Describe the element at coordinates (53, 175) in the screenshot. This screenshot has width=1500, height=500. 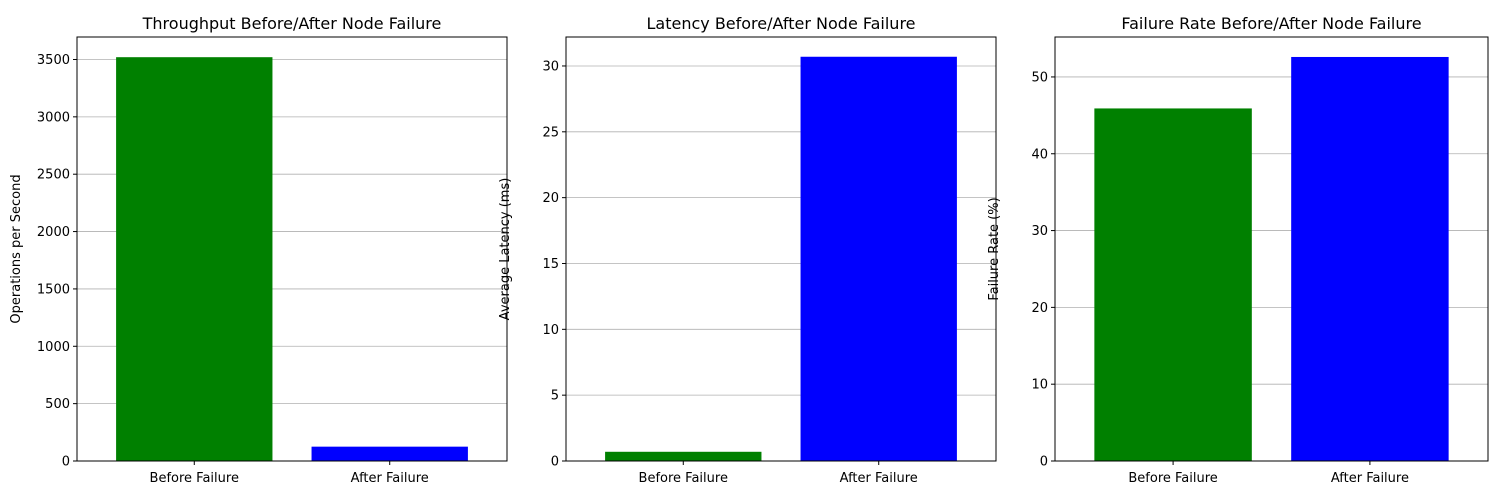
I see `y-tick-label: 2500` at that location.